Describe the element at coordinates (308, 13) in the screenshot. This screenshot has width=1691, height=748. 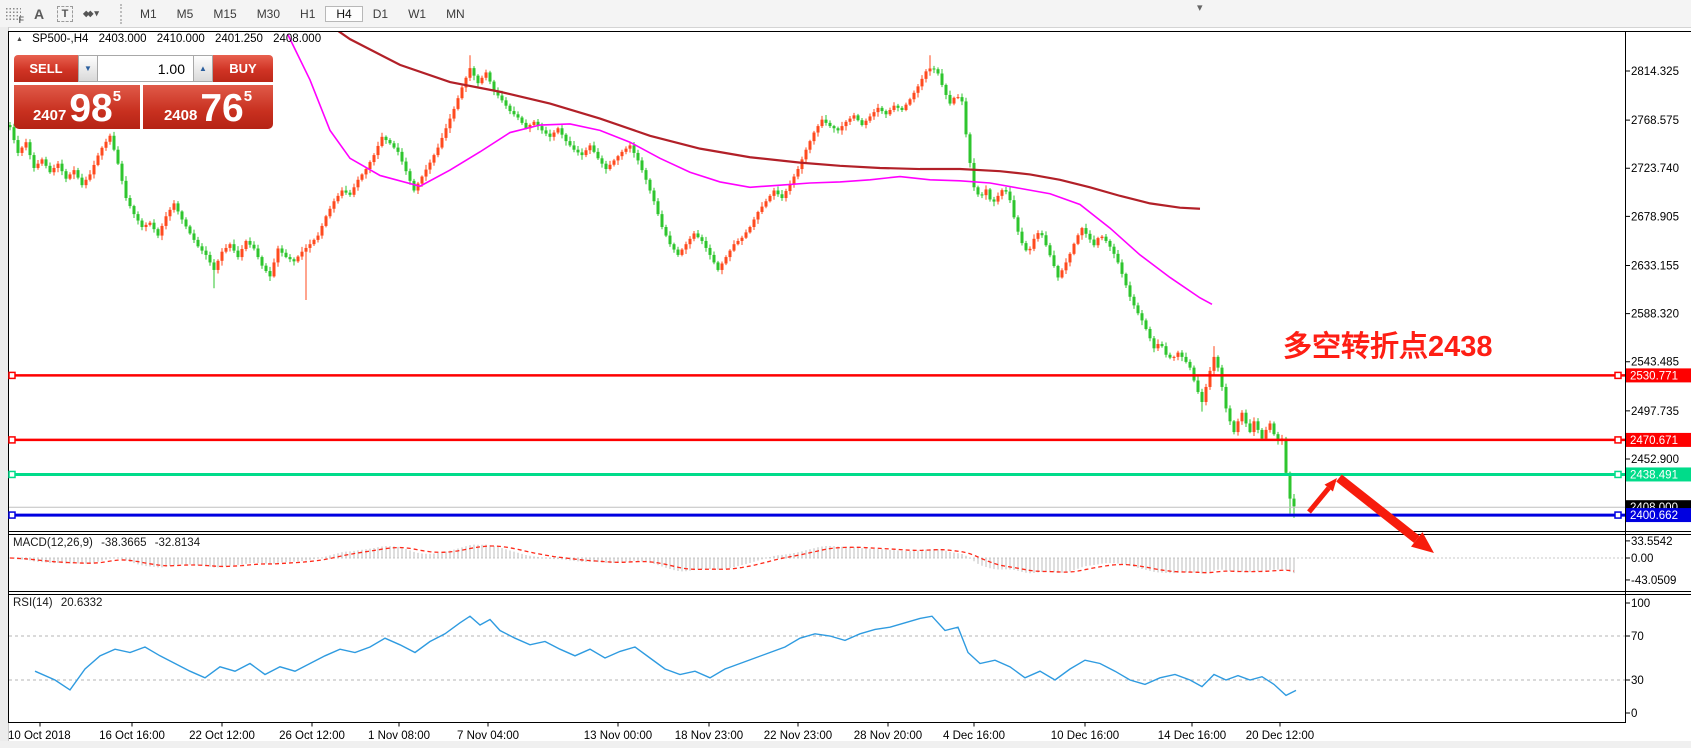
I see `timeframe-button-h1: H1` at that location.